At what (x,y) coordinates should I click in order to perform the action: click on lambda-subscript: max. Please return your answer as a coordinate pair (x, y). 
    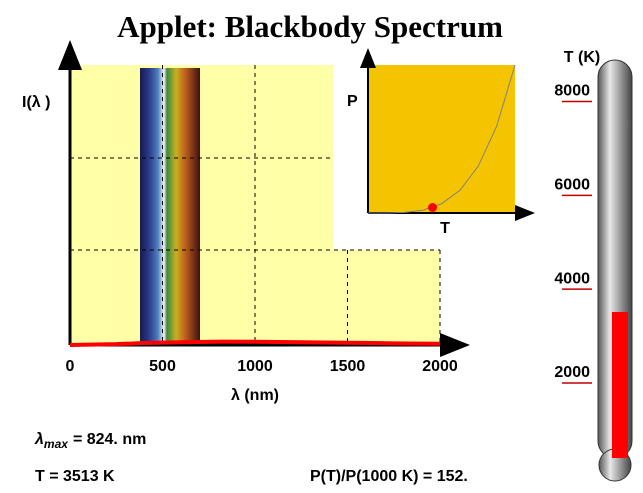
    Looking at the image, I should click on (56, 444).